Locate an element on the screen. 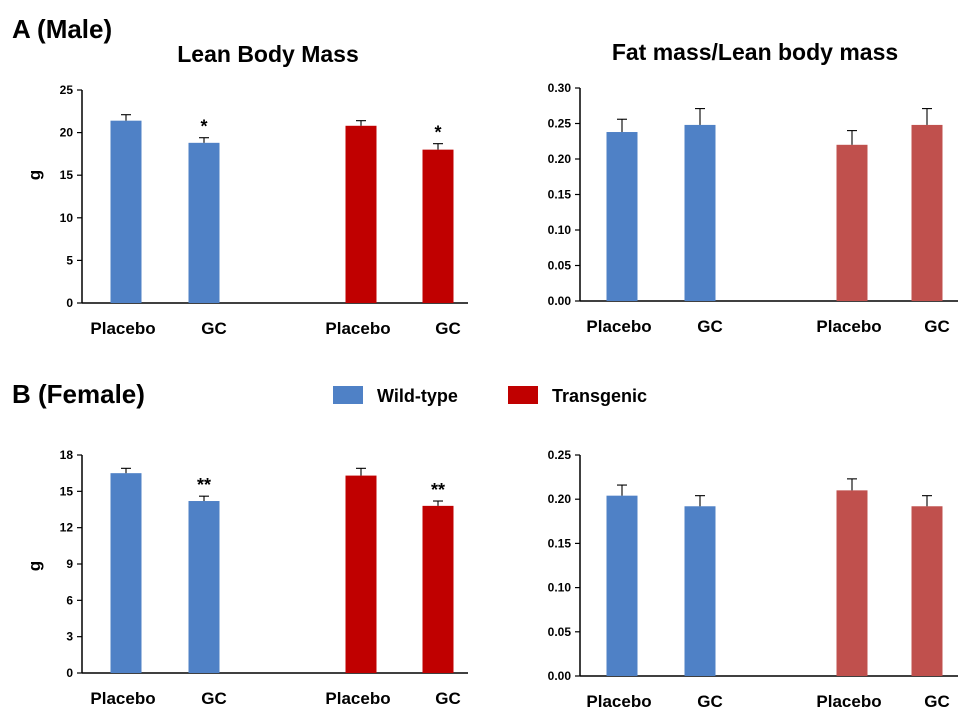 The height and width of the screenshot is (715, 960). legend-swatch-wild-type is located at coordinates (348, 395).